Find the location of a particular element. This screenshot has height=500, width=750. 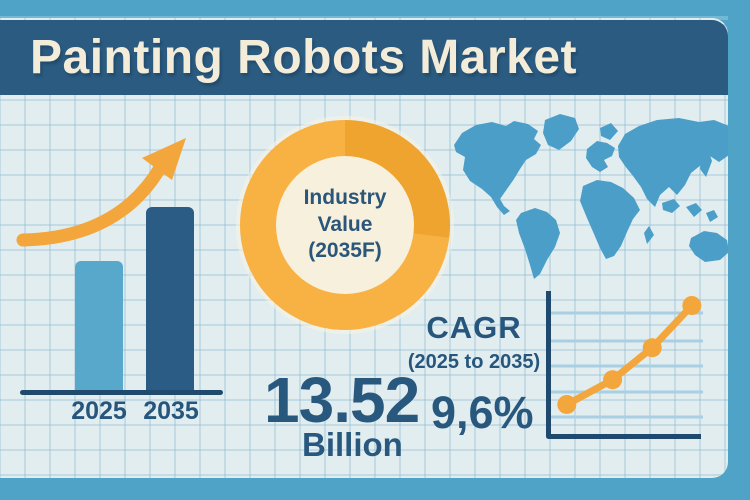

bar-2025 is located at coordinates (99, 325).